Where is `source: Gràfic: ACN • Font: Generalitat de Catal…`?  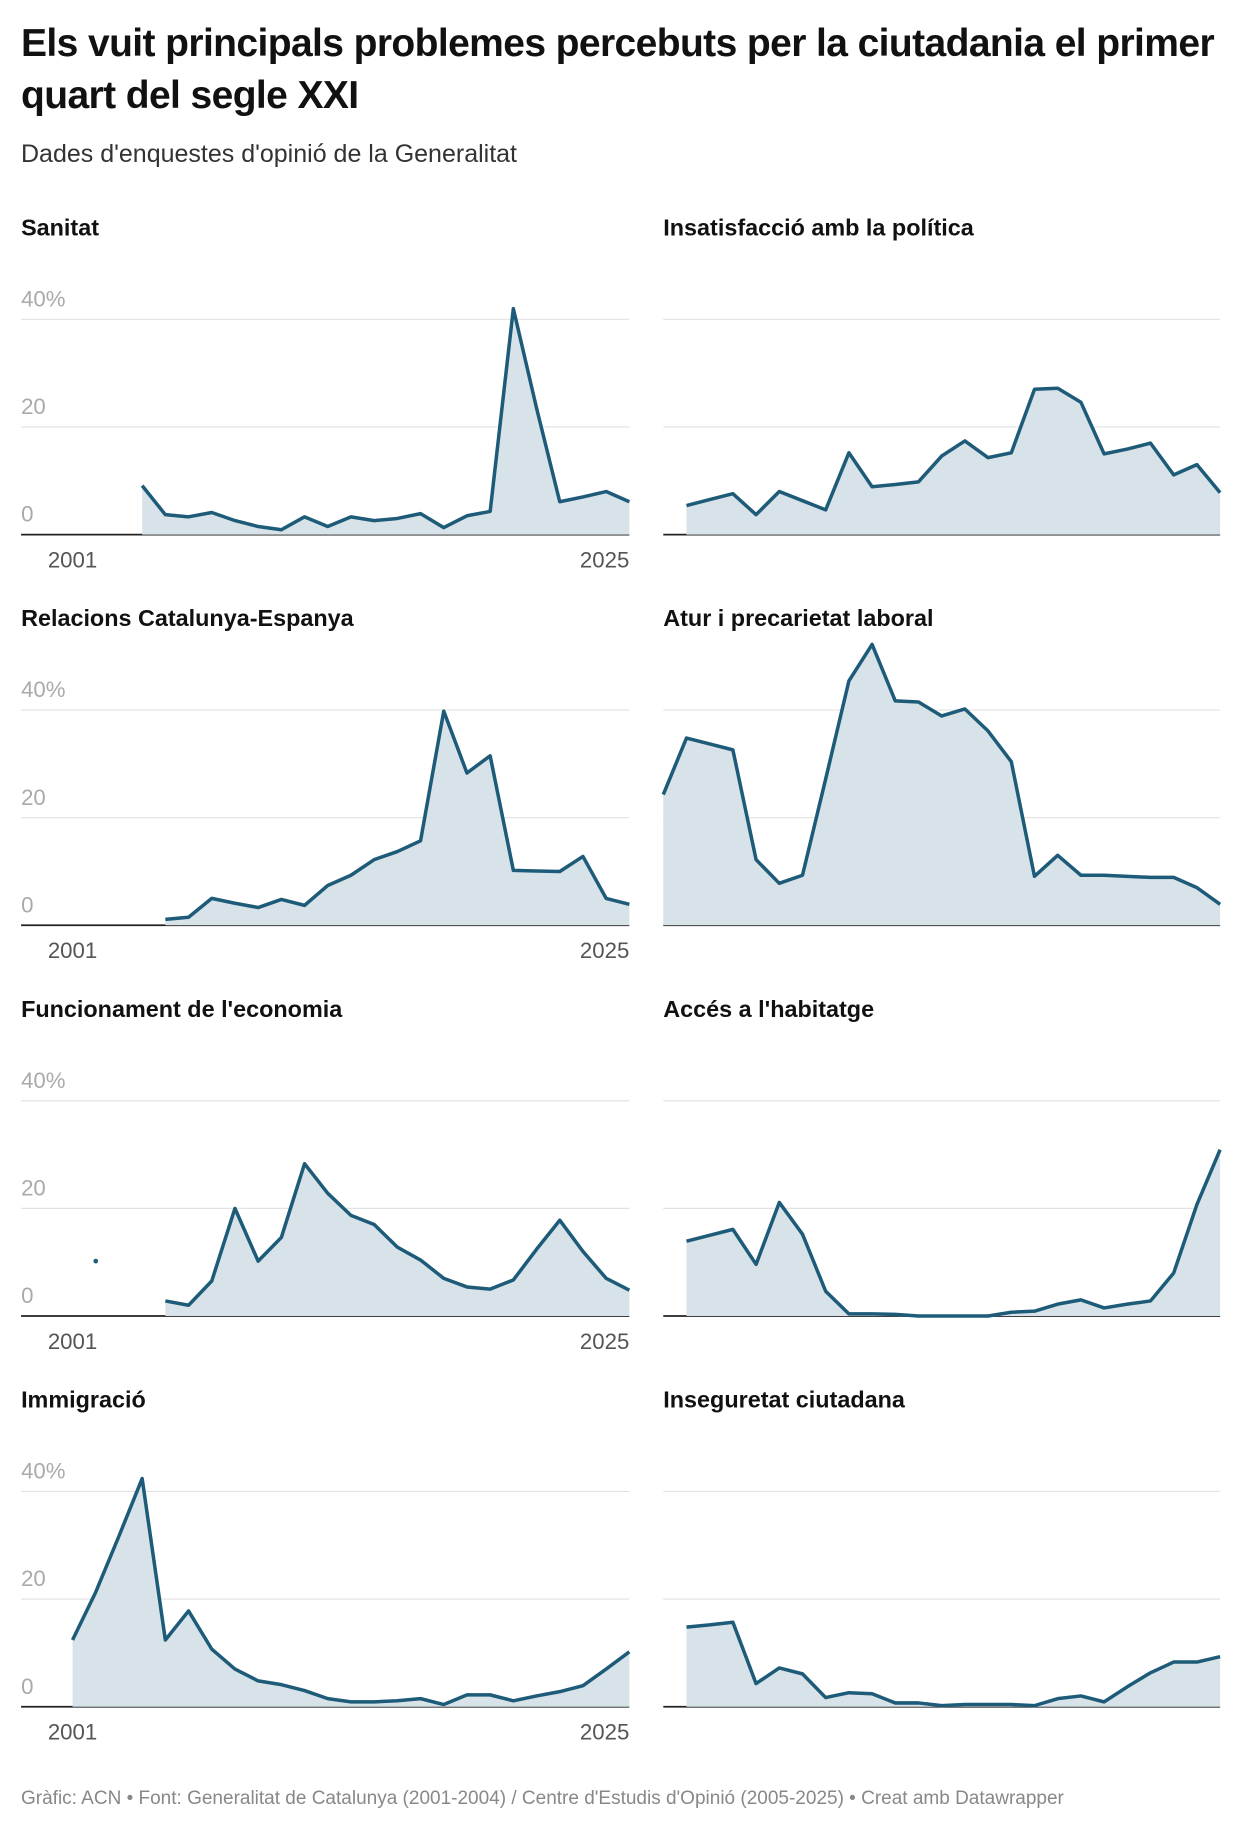
source: Gràfic: ACN • Font: Generalitat de Catal… is located at coordinates (542, 1798).